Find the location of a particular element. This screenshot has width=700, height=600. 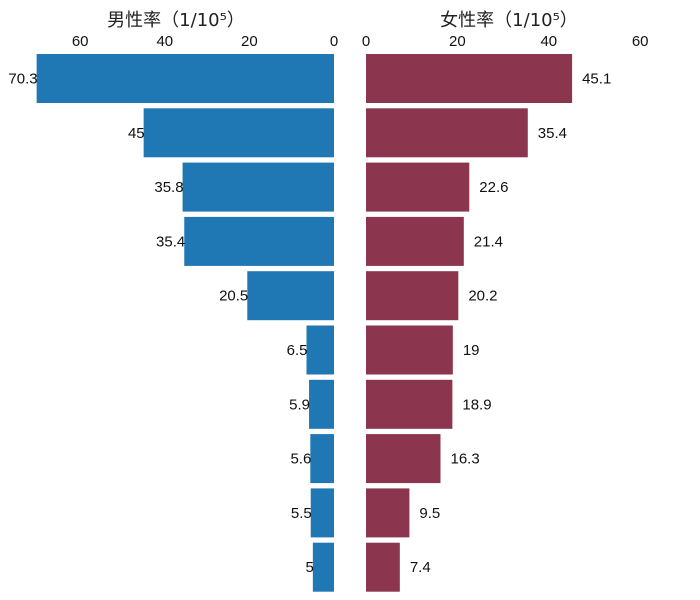

male-panel-title: 男性率（1/10⁵） is located at coordinates (176, 20).